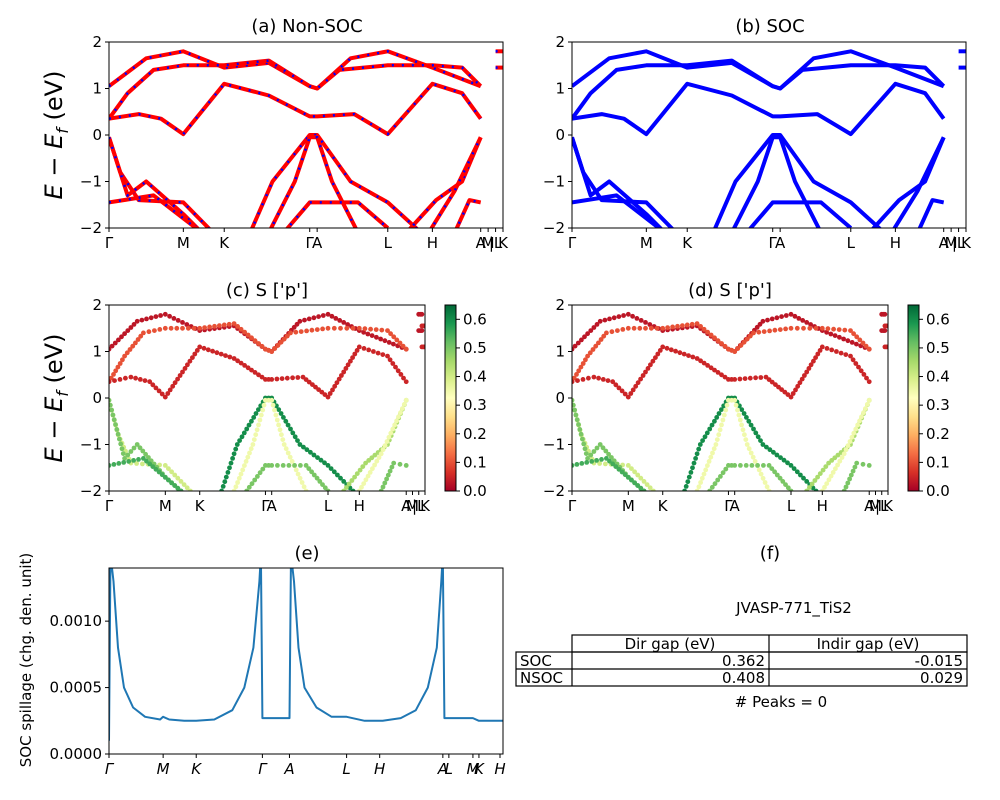  What do you see at coordinates (97, 42) in the screenshot?
I see `y-tick-label: 2` at bounding box center [97, 42].